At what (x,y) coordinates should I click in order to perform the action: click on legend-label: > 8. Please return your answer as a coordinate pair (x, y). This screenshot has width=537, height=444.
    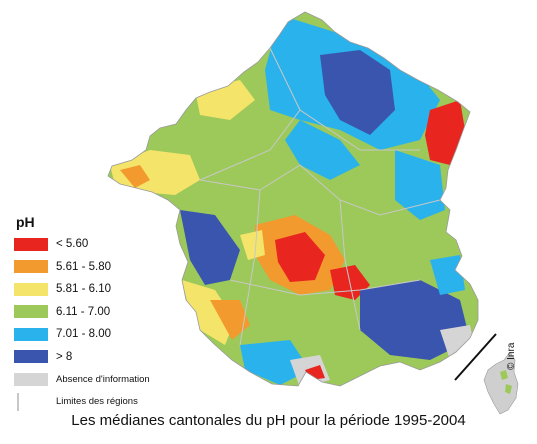
    Looking at the image, I should click on (64, 356).